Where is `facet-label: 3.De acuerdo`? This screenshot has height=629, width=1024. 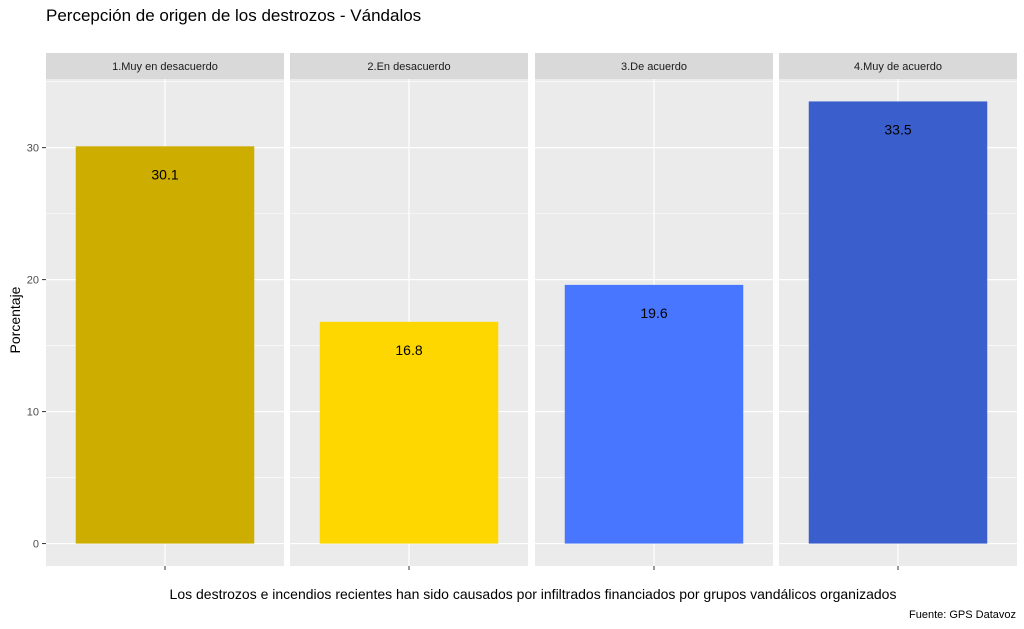 facet-label: 3.De acuerdo is located at coordinates (654, 67).